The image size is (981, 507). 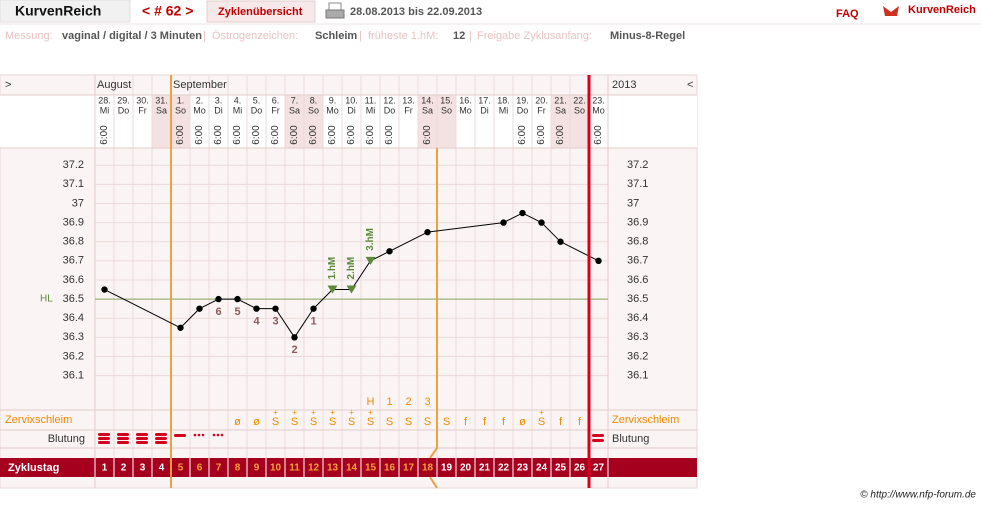 What do you see at coordinates (580, 468) in the screenshot?
I see `cycle-day: 26` at bounding box center [580, 468].